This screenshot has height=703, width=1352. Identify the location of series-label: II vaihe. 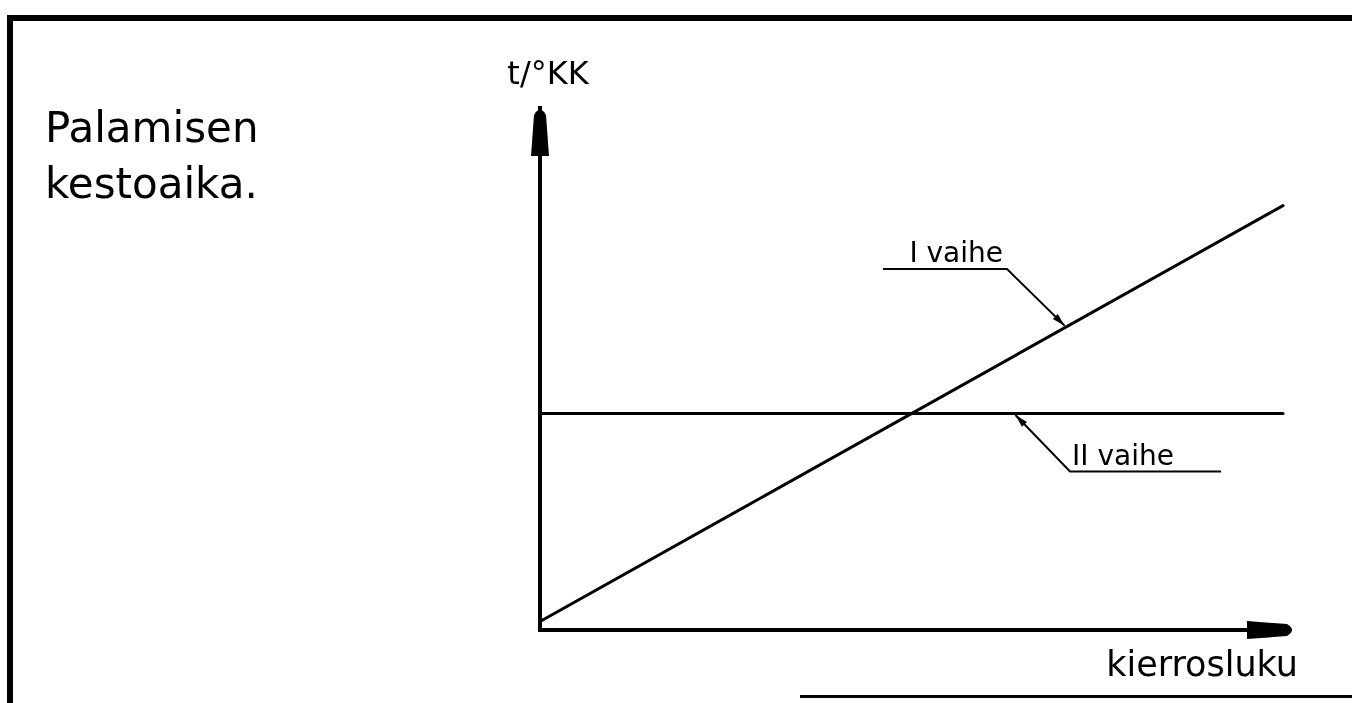
(1123, 455).